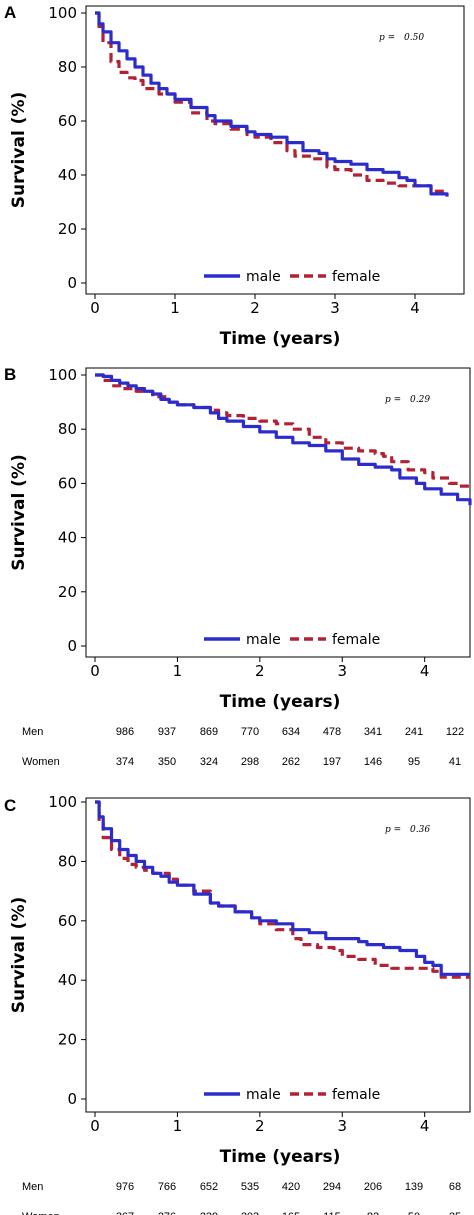 The image size is (474, 1215). What do you see at coordinates (250, 732) in the screenshot?
I see `risk-count: 770` at bounding box center [250, 732].